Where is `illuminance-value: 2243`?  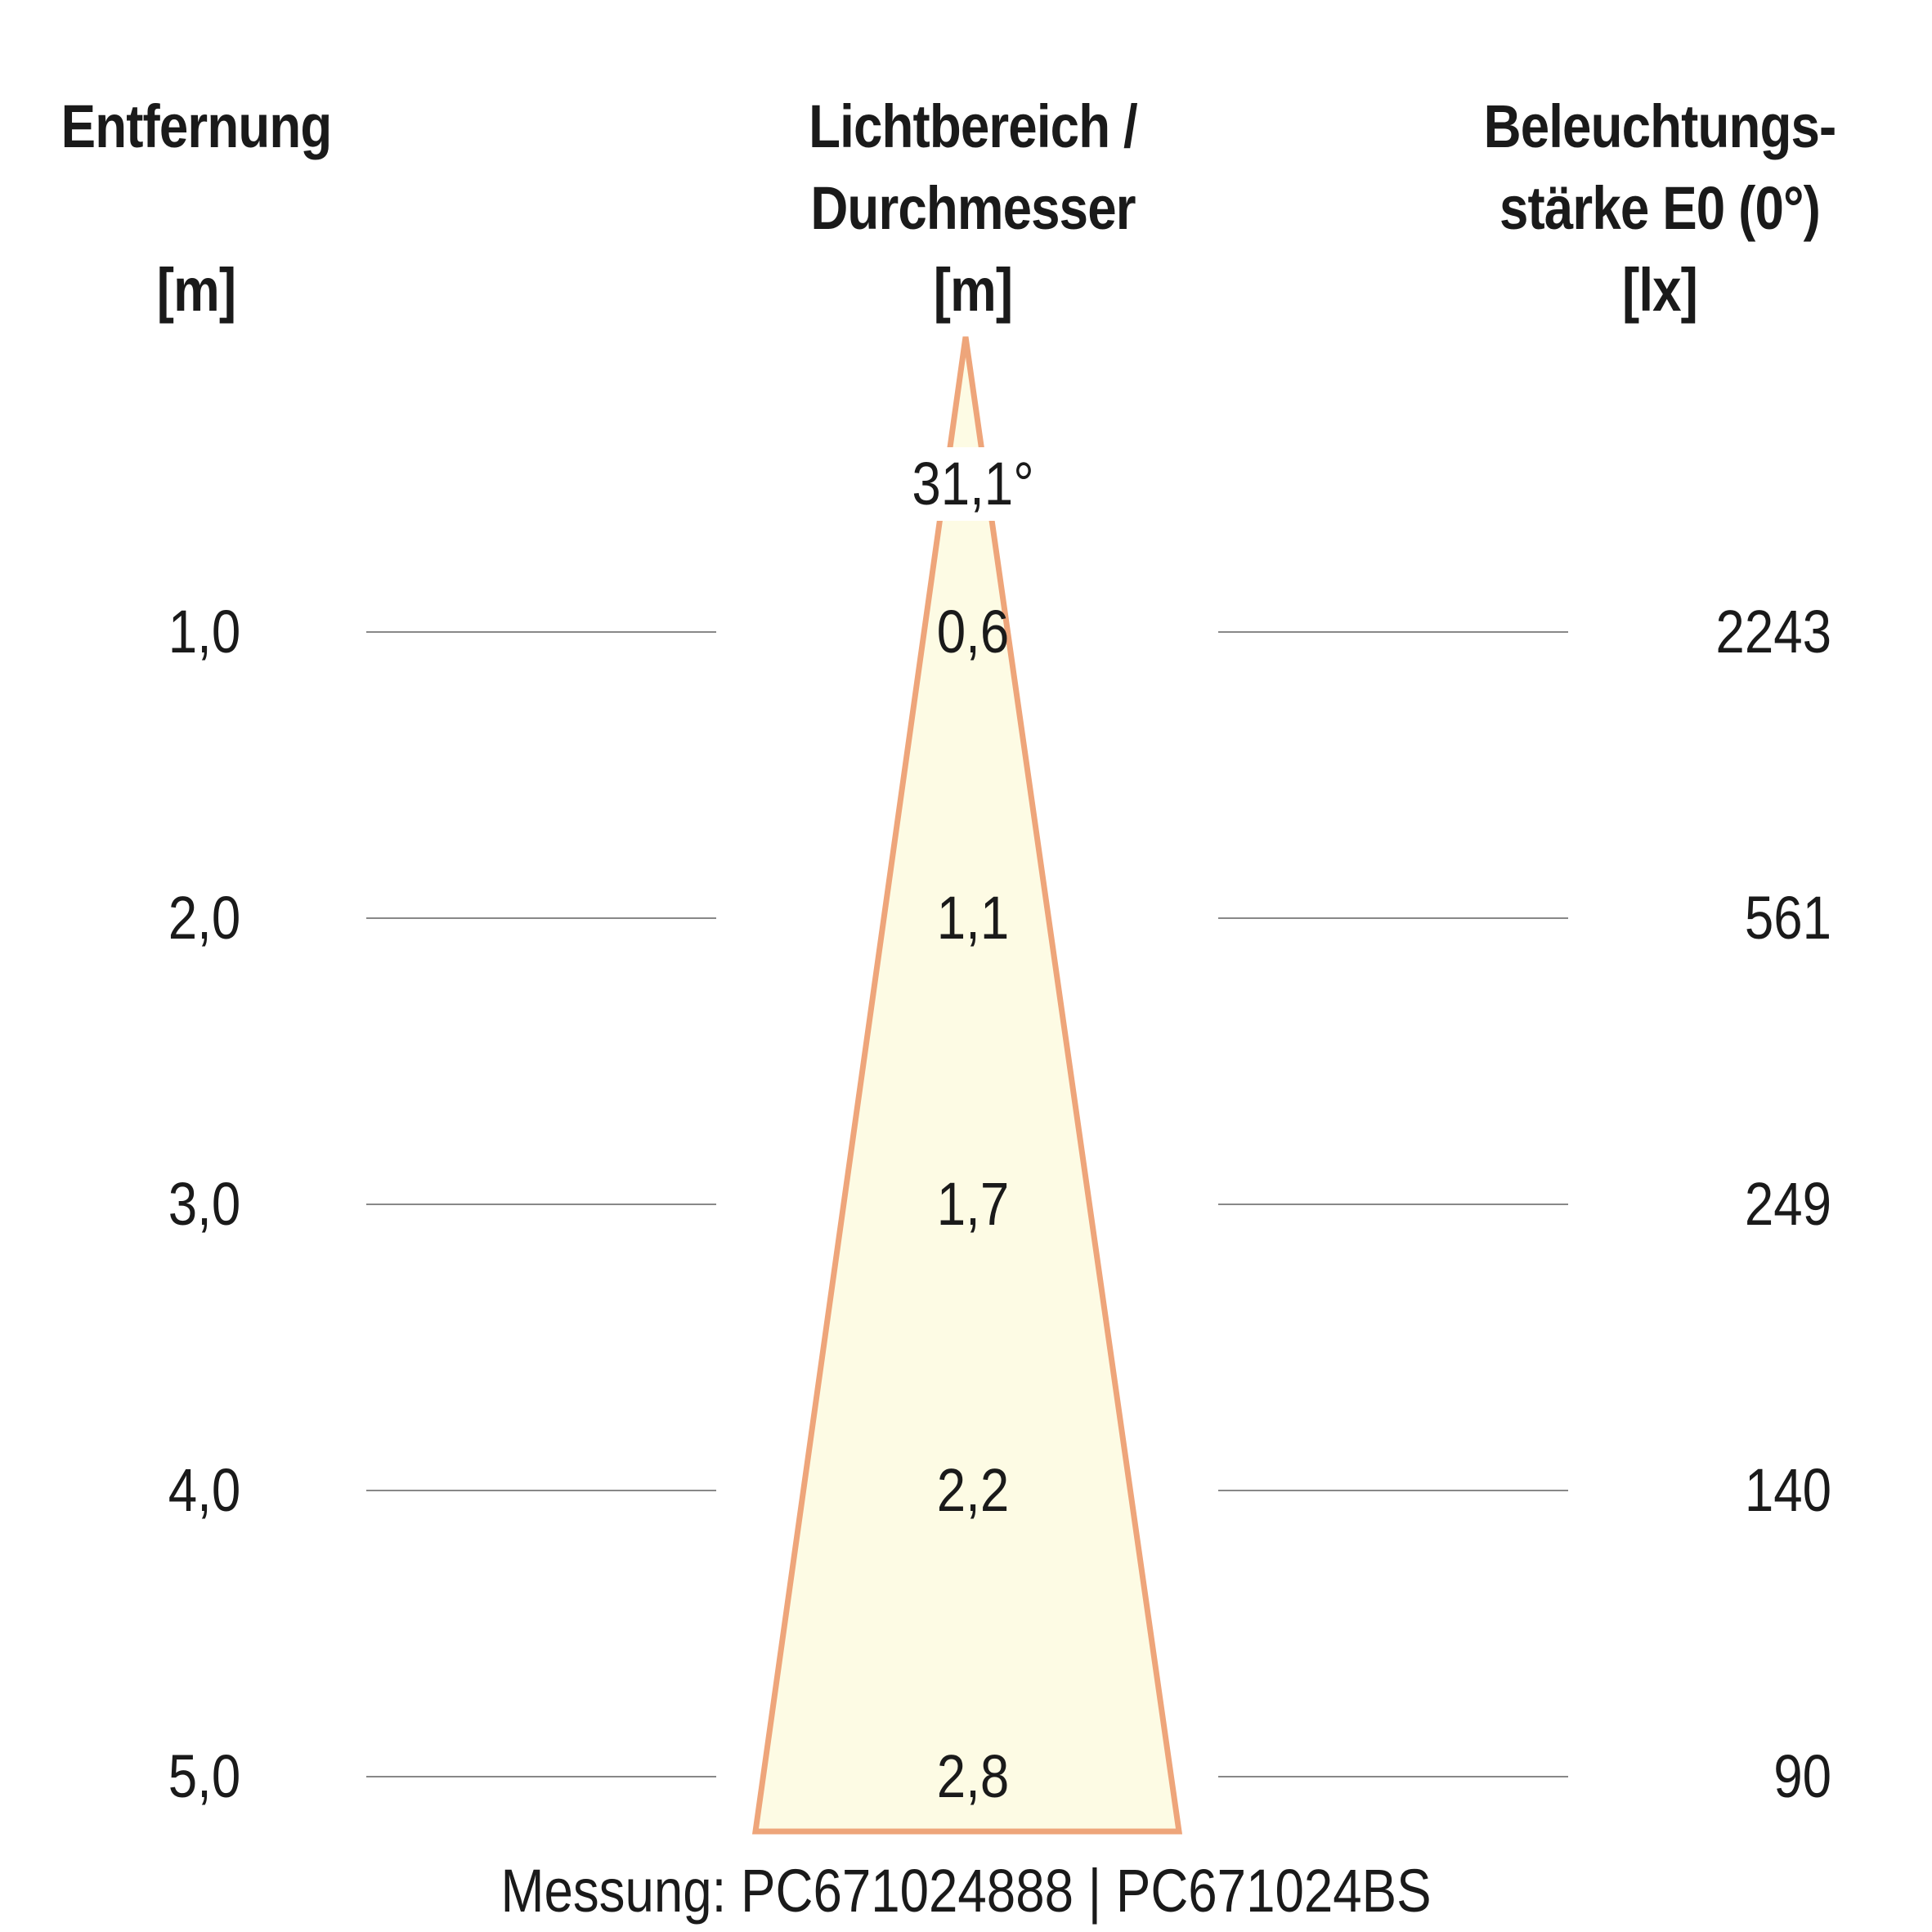
illuminance-value: 2243 is located at coordinates (1773, 632).